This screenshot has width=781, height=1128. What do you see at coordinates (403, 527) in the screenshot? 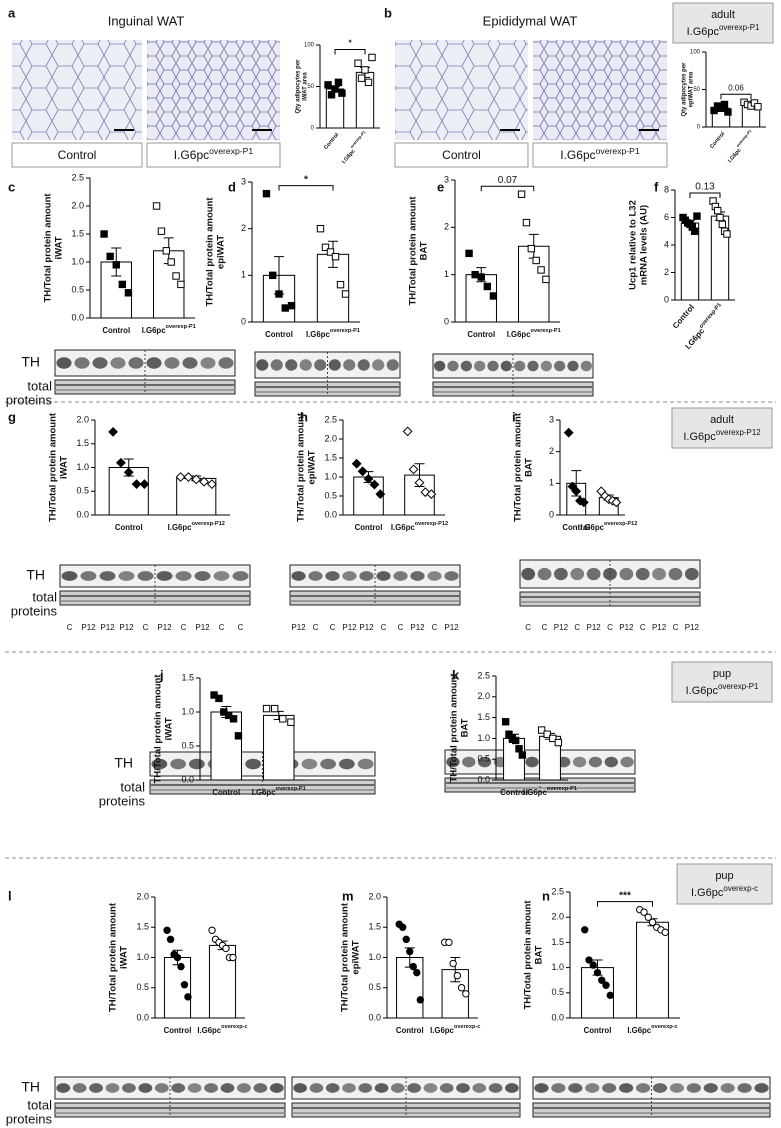
I see `x-tick-label-base: I.G6pc` at bounding box center [403, 527].